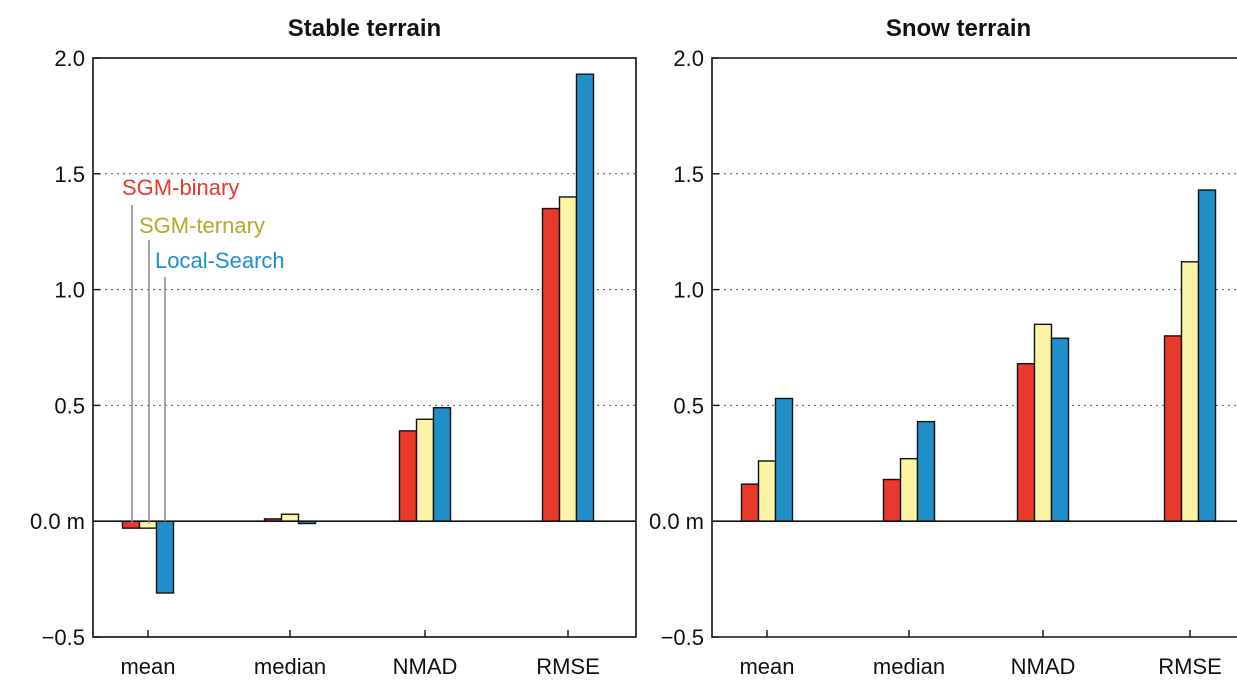 The width and height of the screenshot is (1237, 684). I want to click on legend-label-sgm-ternary: SGM-ternary, so click(202, 225).